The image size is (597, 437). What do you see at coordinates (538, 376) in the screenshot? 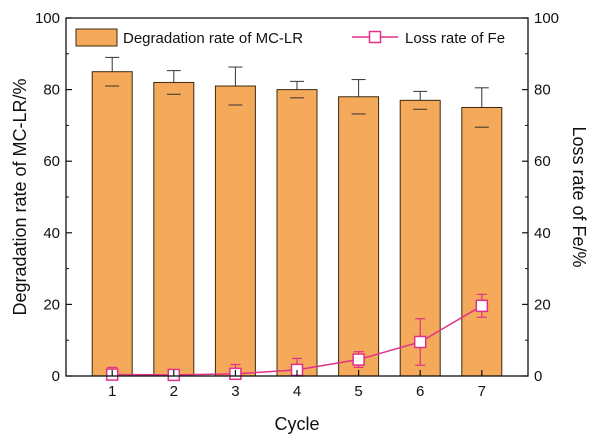
I see `y2-tick-label-0: 0` at bounding box center [538, 376].